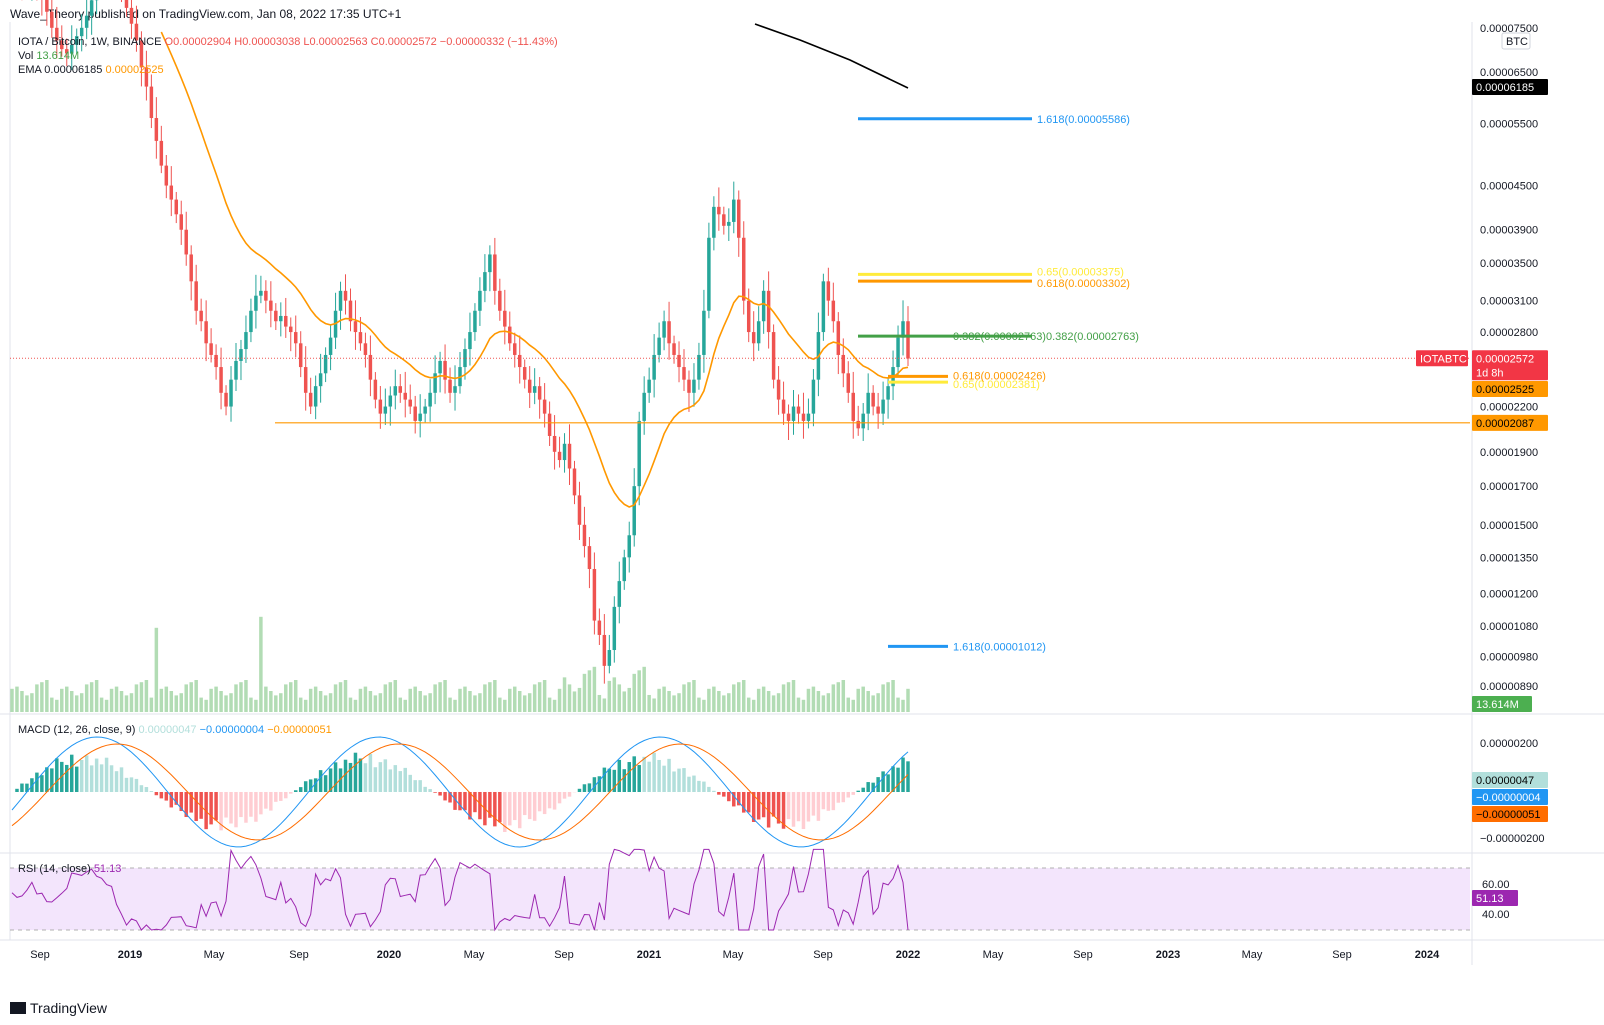 This screenshot has width=1604, height=1025. Describe the element at coordinates (831, 56) in the screenshot. I see `ema200-line` at that location.